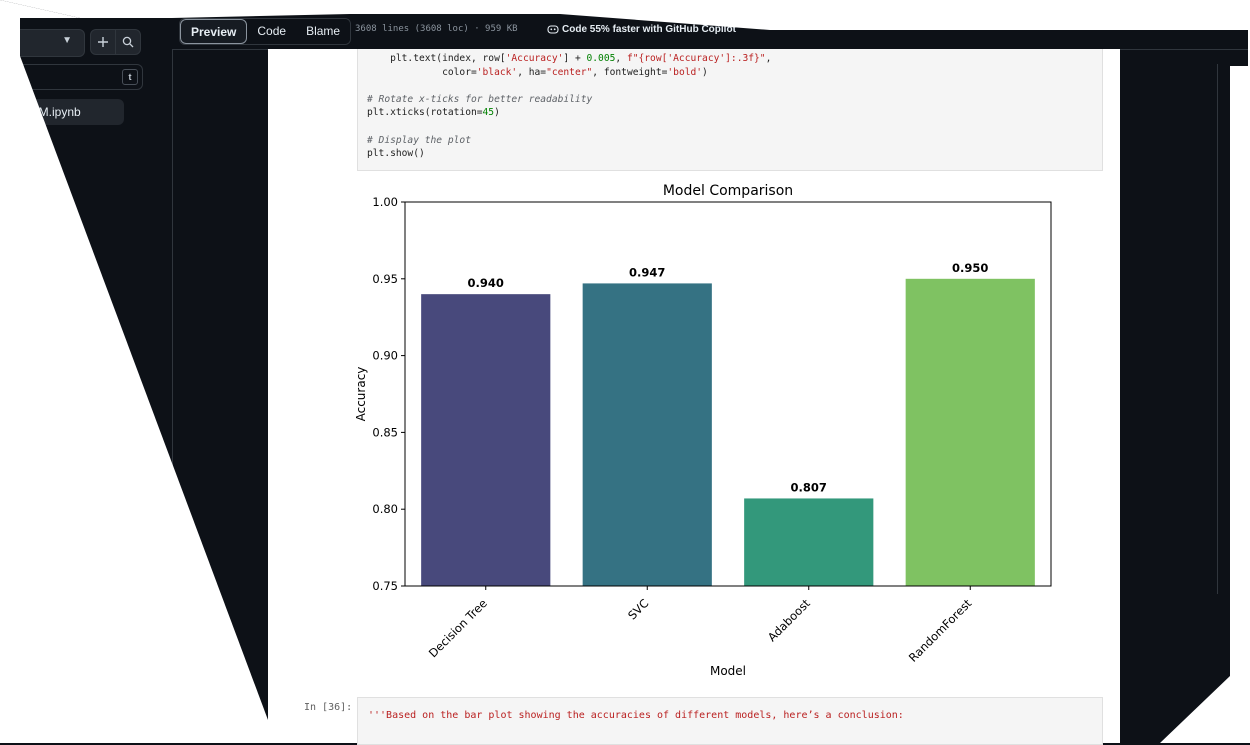  Describe the element at coordinates (385, 356) in the screenshot. I see `y-tick-label: 0.90` at that location.